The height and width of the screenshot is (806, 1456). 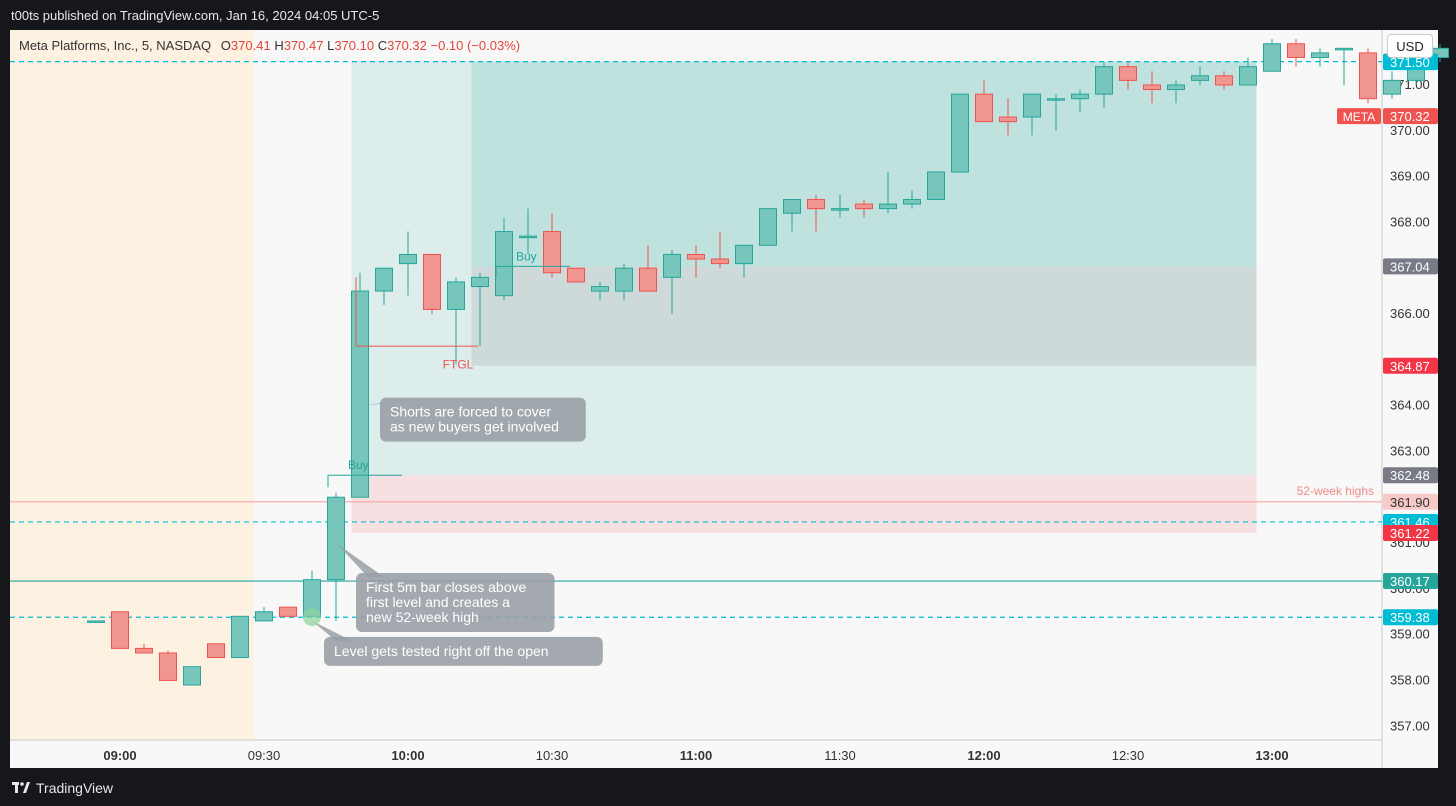 What do you see at coordinates (279, 45) in the screenshot?
I see `high-label: H` at bounding box center [279, 45].